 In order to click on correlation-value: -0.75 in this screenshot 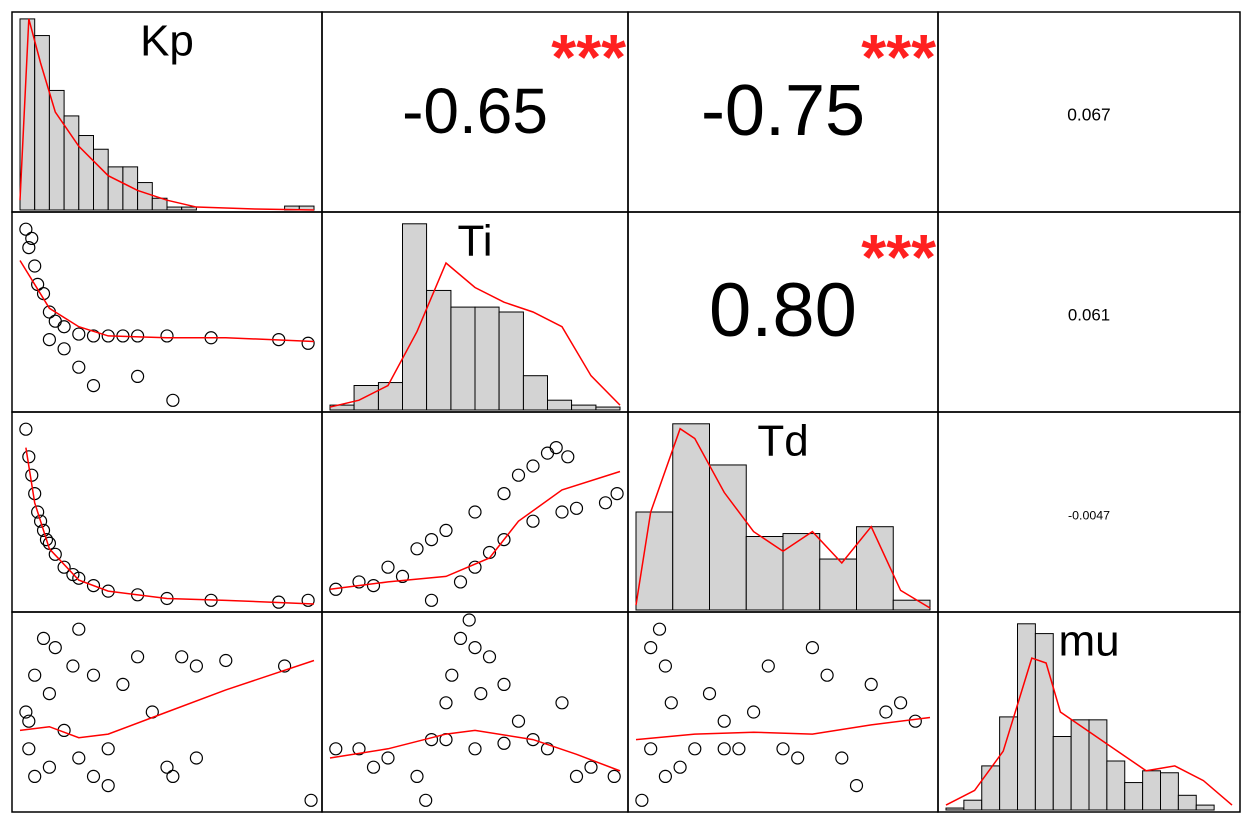, I will do `click(783, 111)`.